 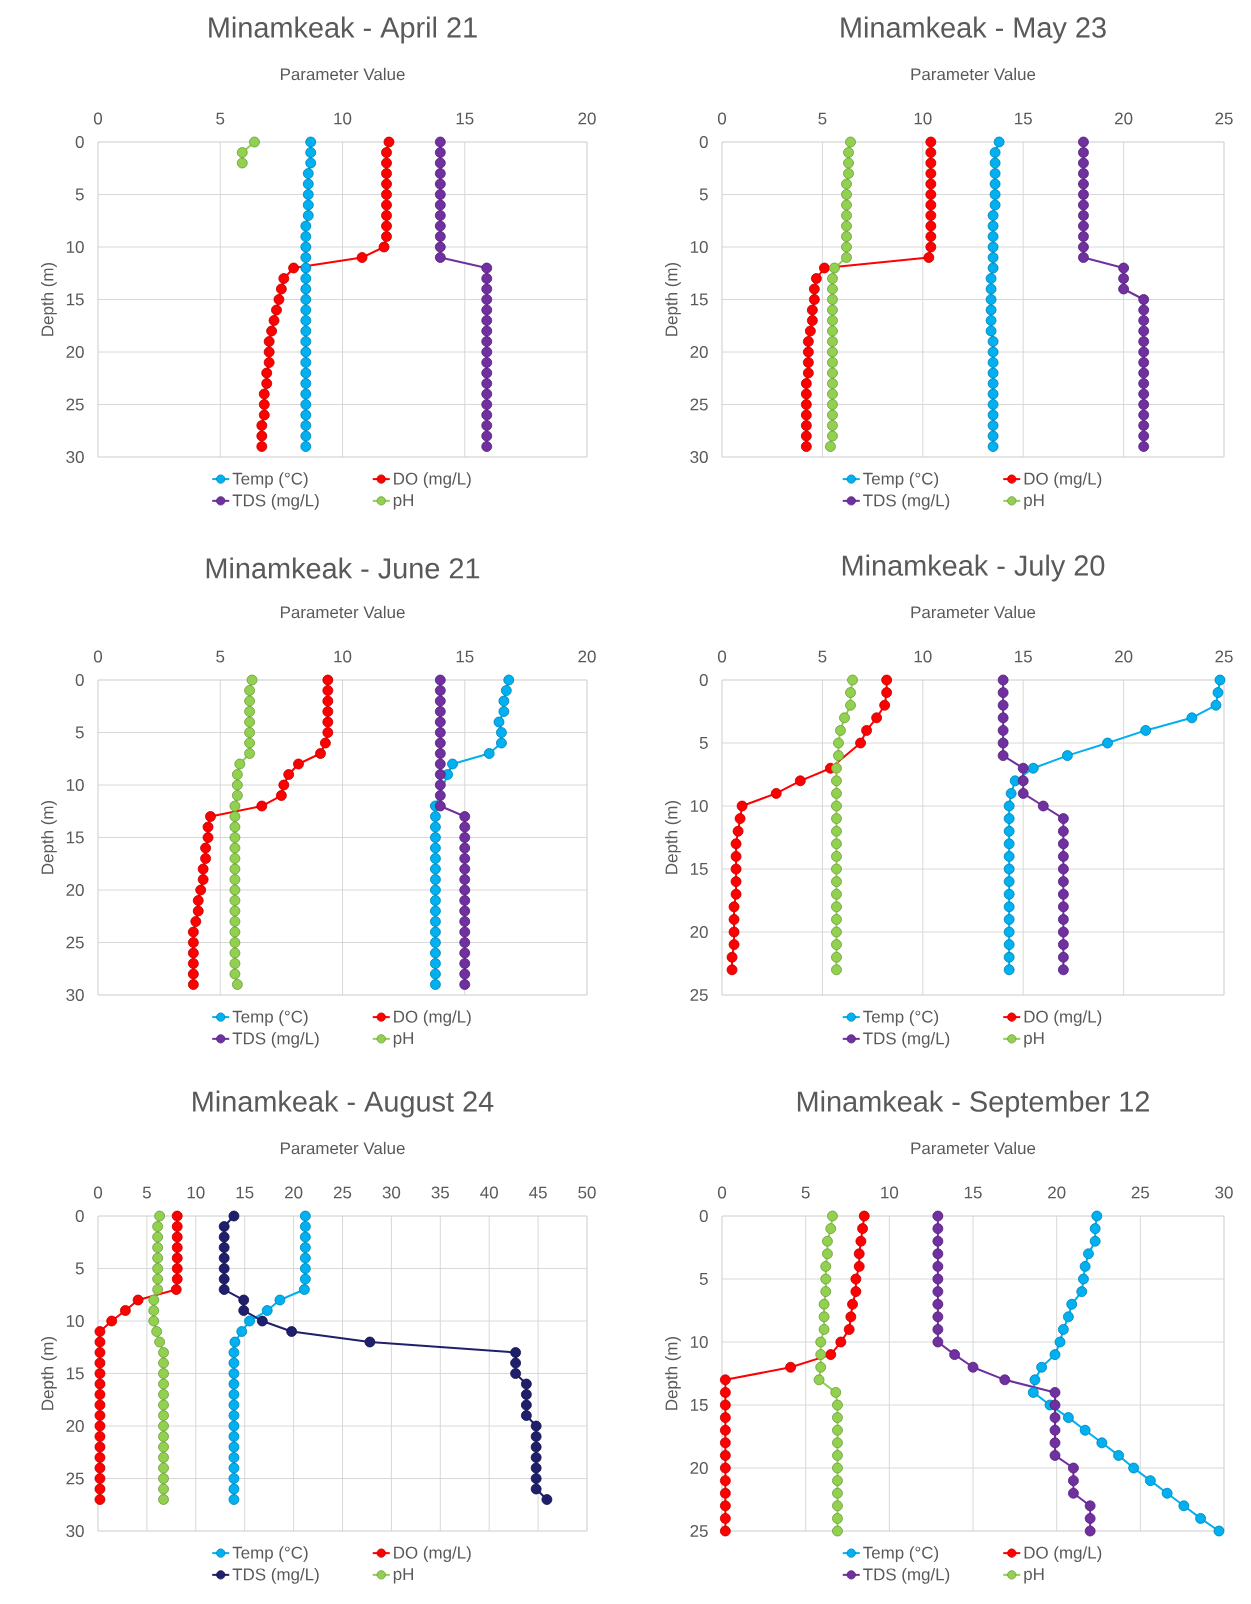 I want to click on y-tick-label: 0, so click(x=79, y=142).